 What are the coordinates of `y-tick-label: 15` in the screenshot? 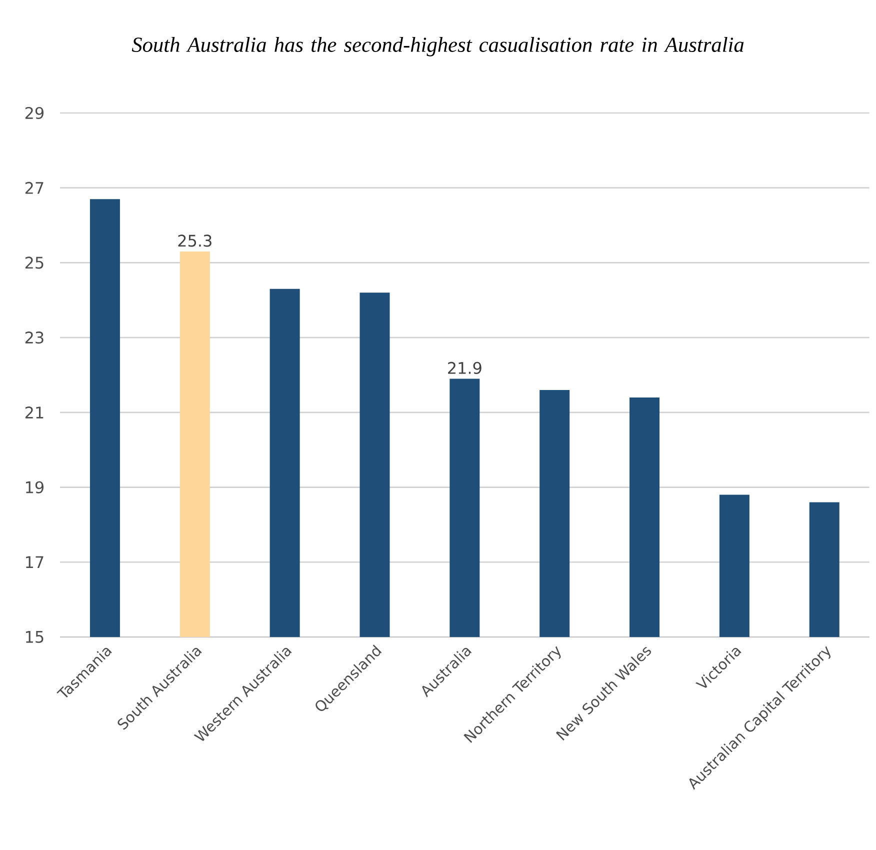 It's located at (35, 637).